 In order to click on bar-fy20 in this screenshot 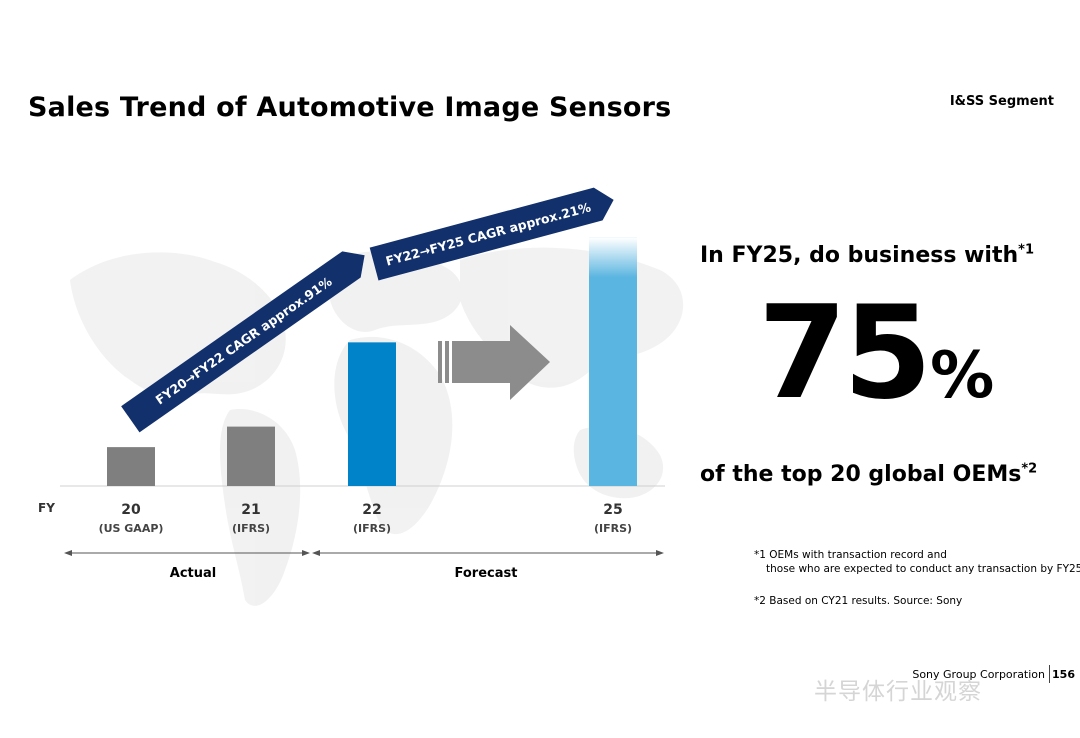, I will do `click(131, 466)`.